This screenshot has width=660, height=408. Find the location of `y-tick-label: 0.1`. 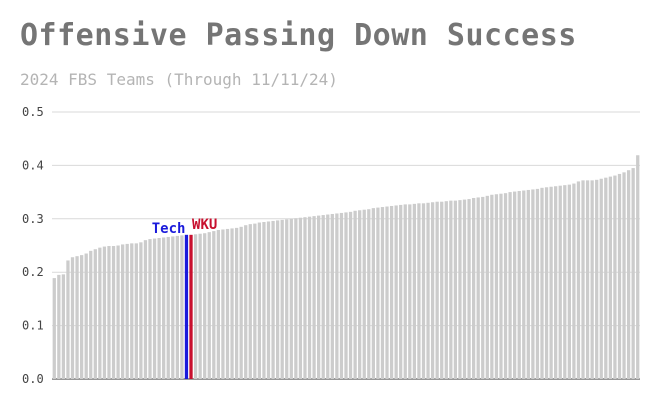

y-tick-label: 0.1 is located at coordinates (33, 326).